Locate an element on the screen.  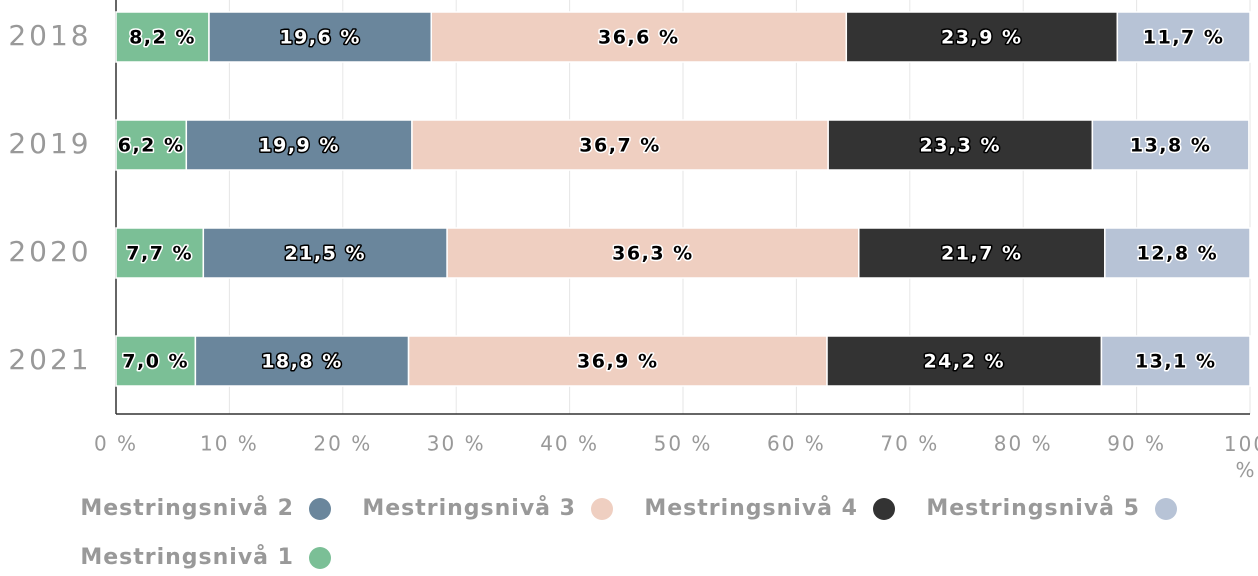
data-label: 36,9 % is located at coordinates (618, 362).